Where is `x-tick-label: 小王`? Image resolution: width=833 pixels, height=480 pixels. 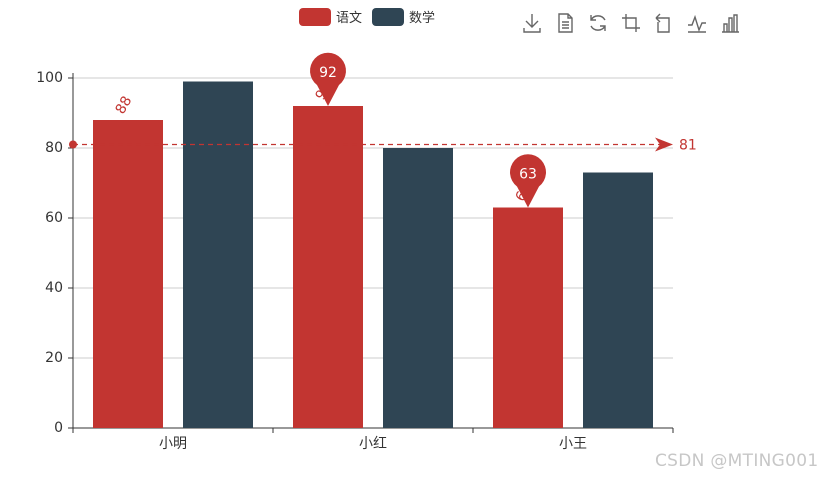
x-tick-label: 小王 is located at coordinates (573, 444).